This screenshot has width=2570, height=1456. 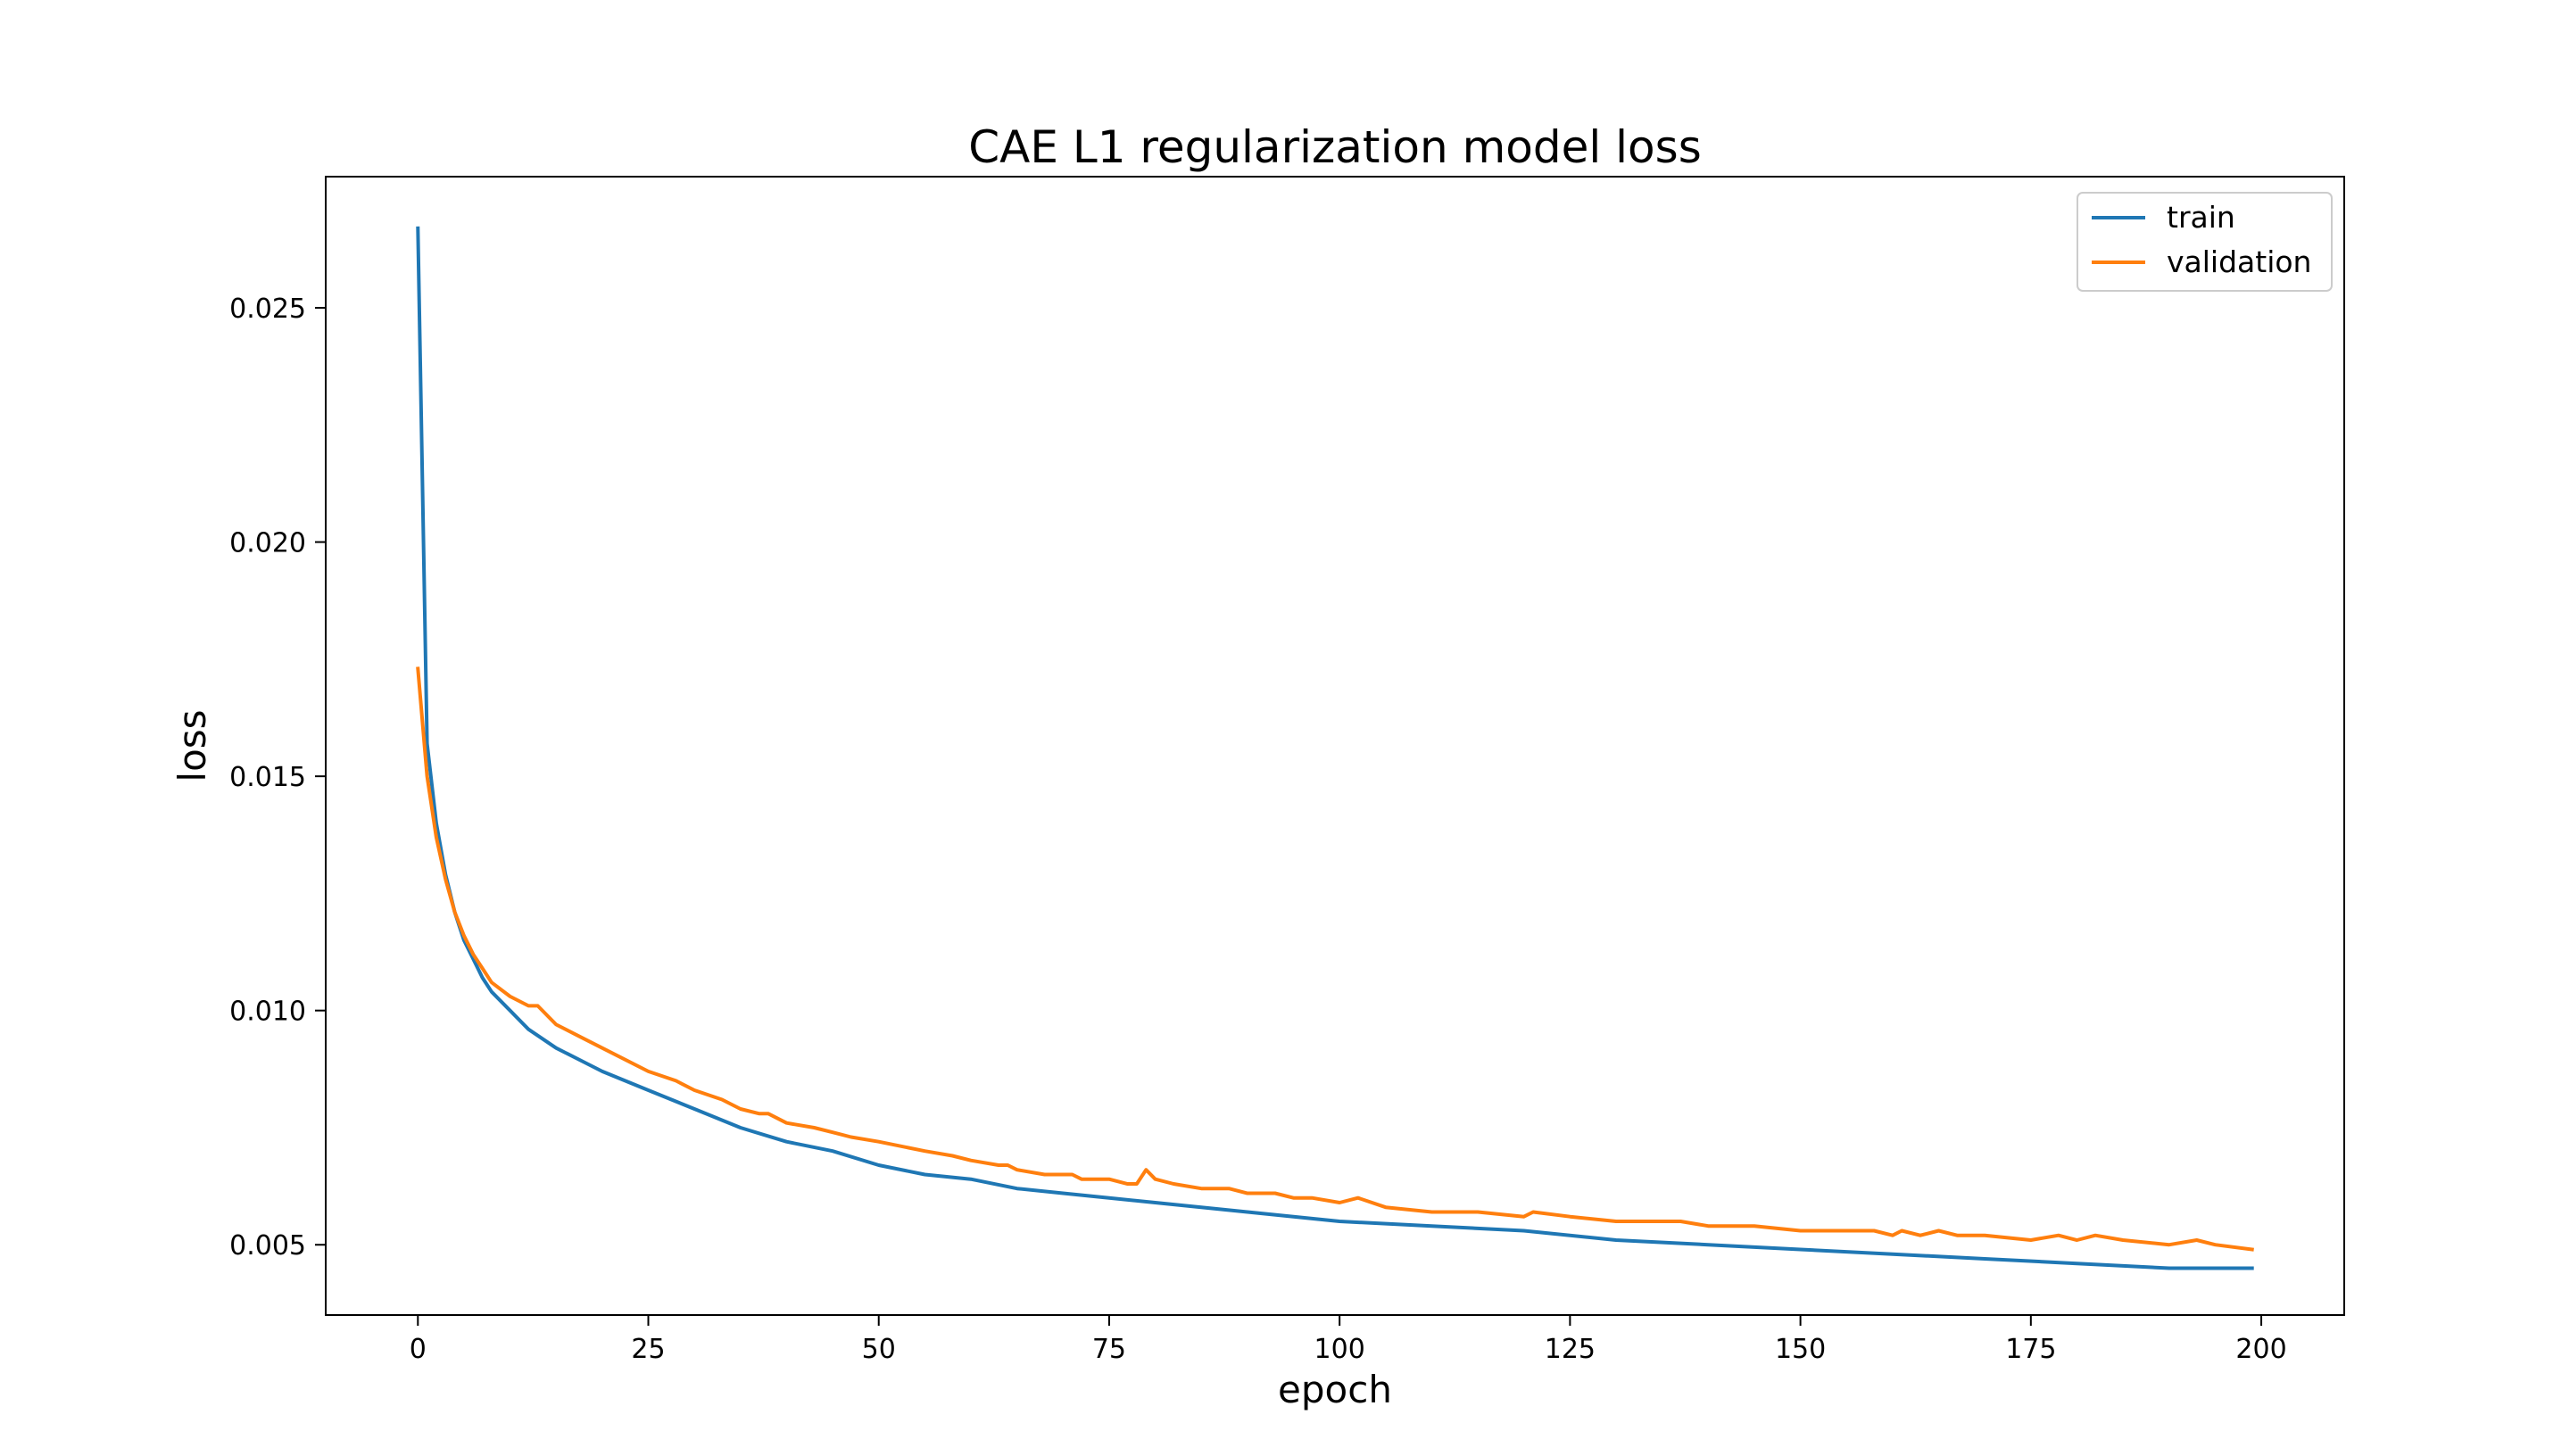 I want to click on y-tick-label: 0.010, so click(x=267, y=1013).